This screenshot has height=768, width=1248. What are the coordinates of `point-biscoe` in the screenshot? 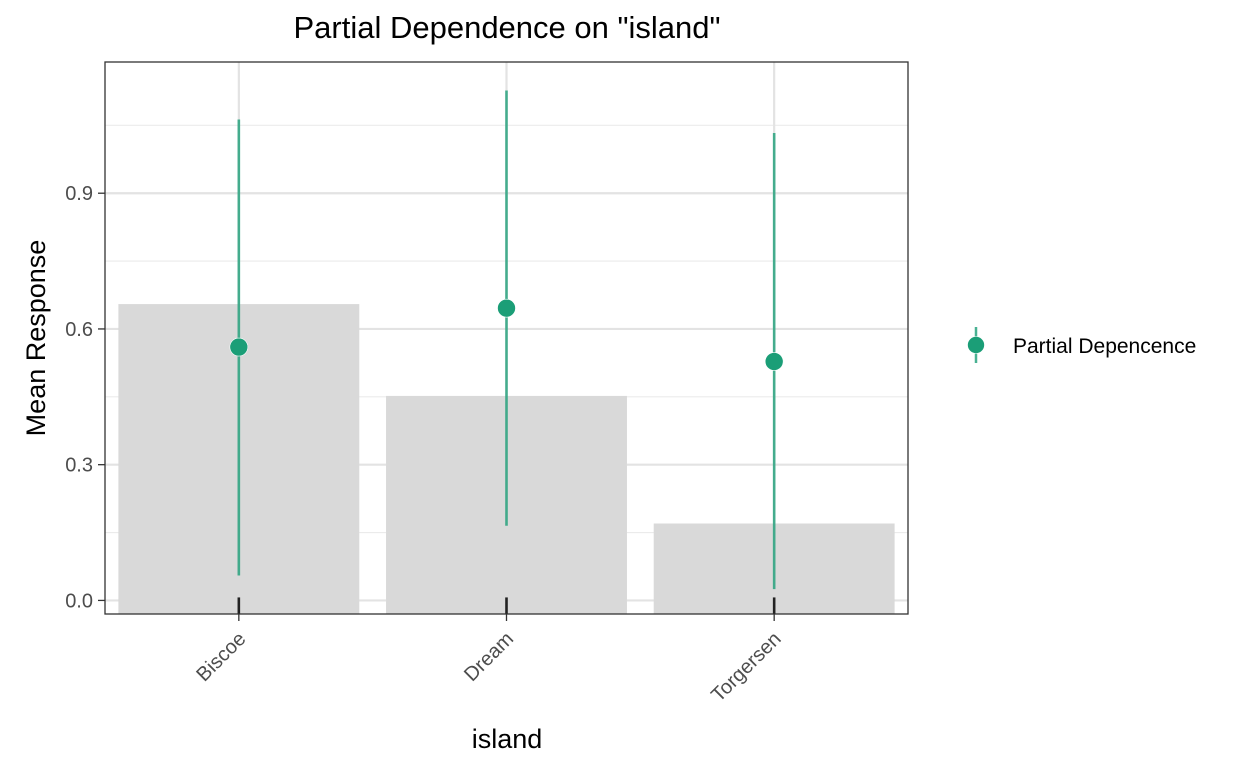 It's located at (239, 347).